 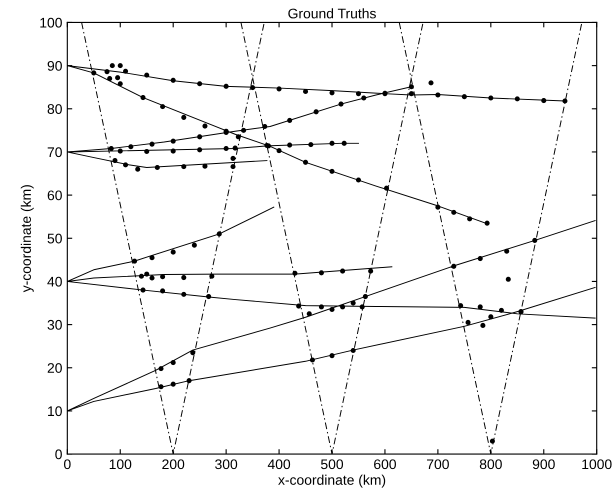 I want to click on x-tick-label: 700, so click(x=438, y=464).